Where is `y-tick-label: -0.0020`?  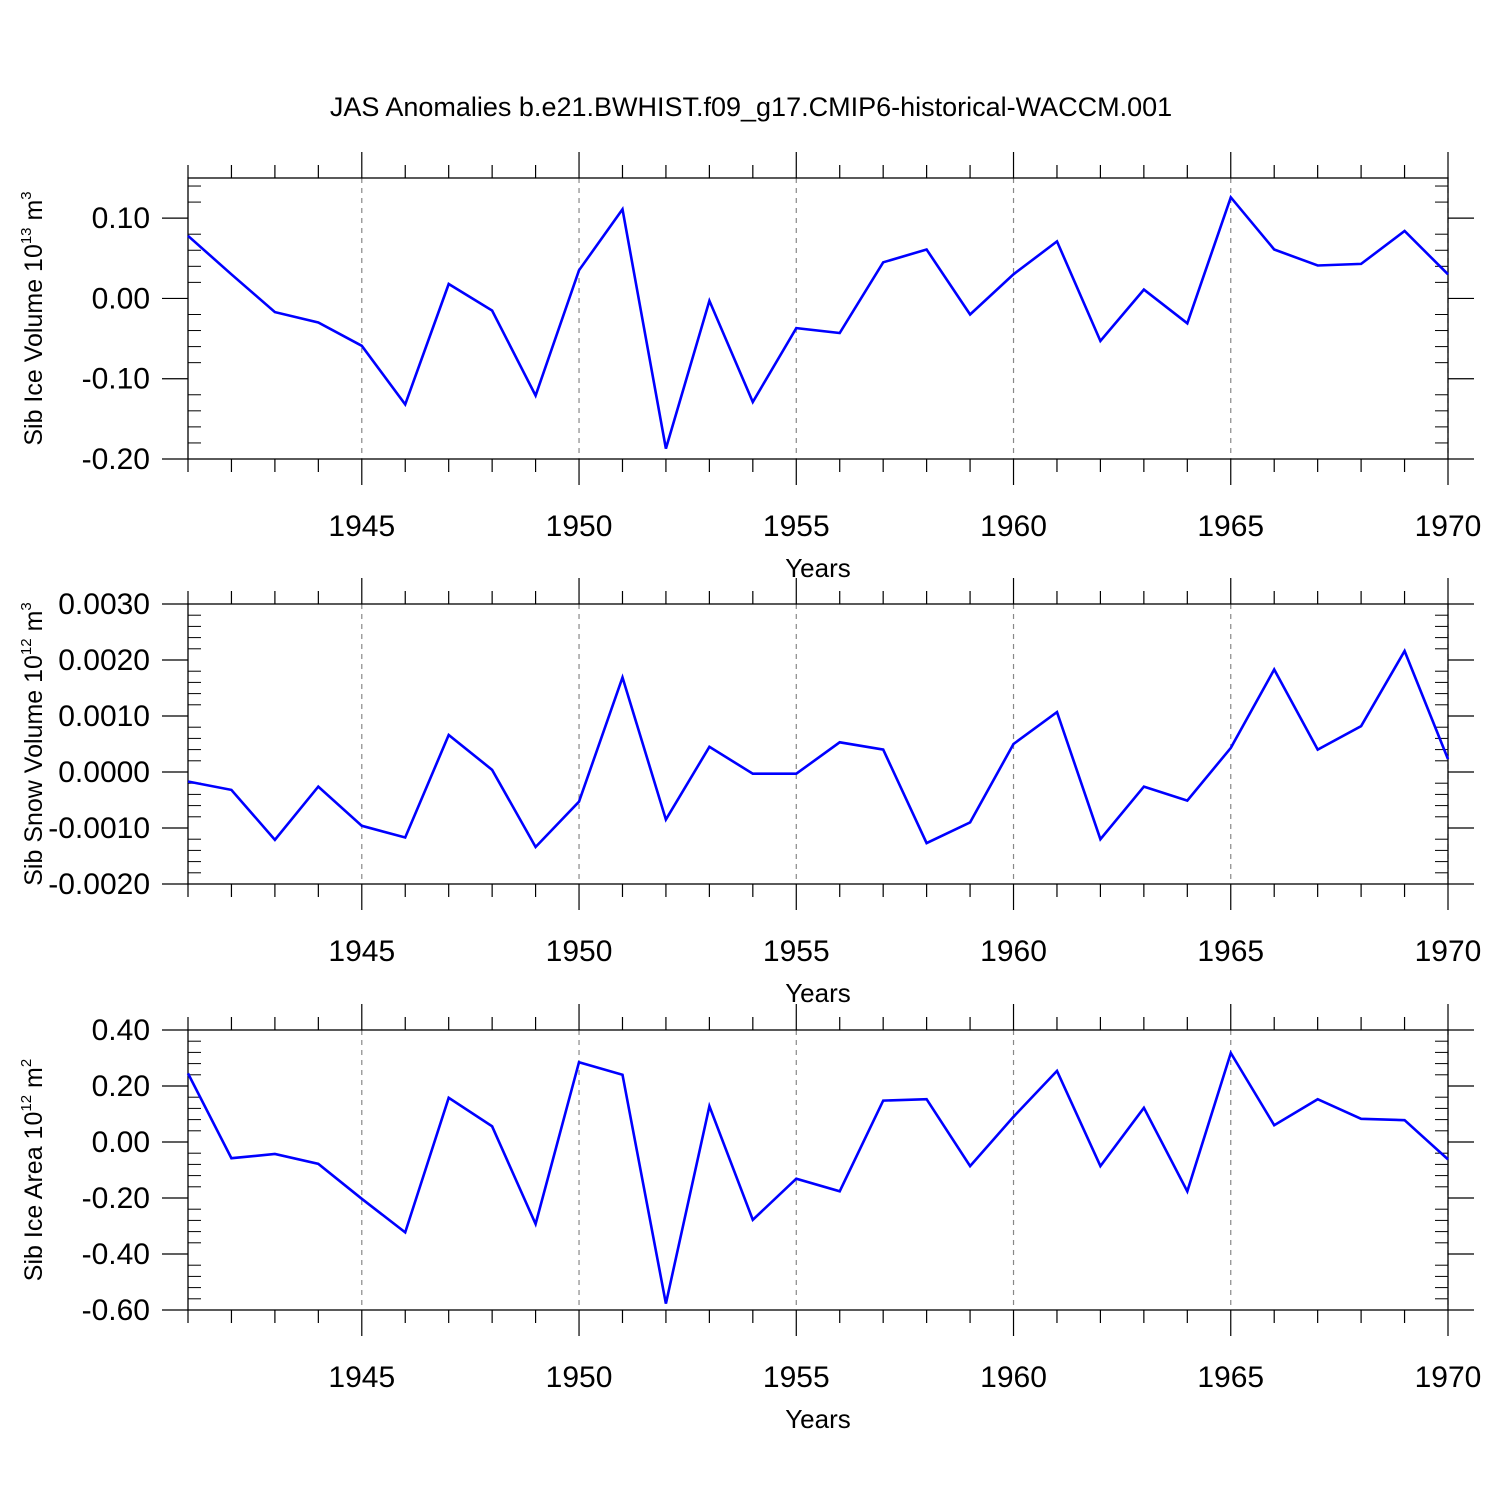 y-tick-label: -0.0020 is located at coordinates (99, 884).